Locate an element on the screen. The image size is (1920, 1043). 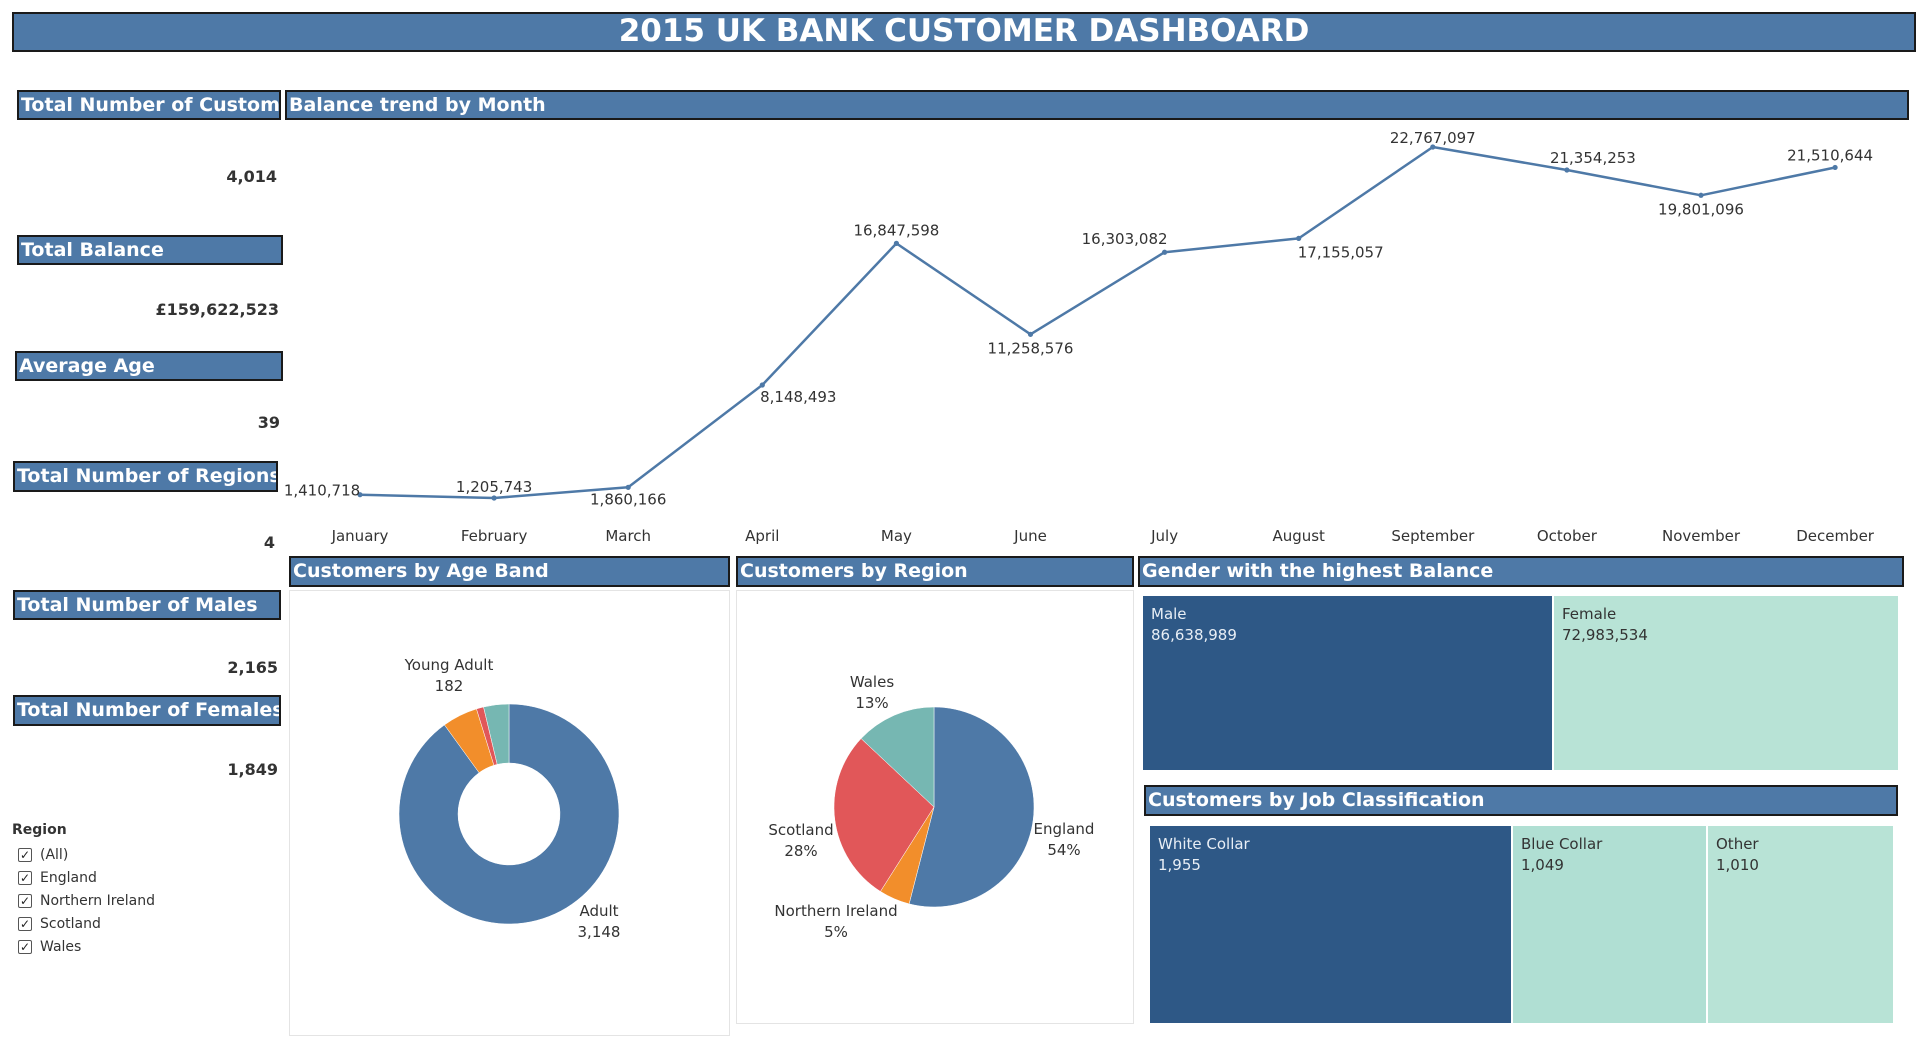
gender-treemap: Male 86,638,989 Female 72,983,534 is located at coordinates (1521, 683).